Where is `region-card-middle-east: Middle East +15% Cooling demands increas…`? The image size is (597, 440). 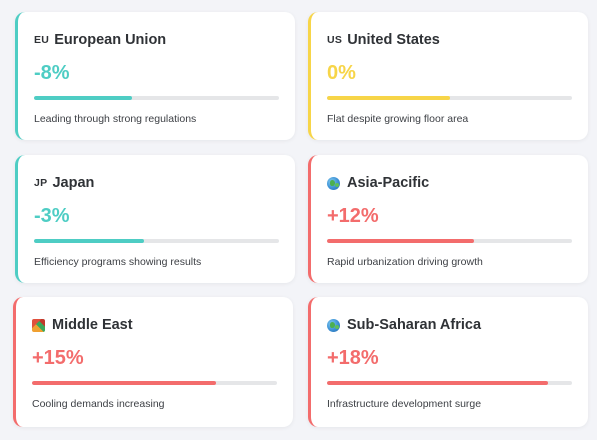 region-card-middle-east: Middle East +15% Cooling demands increas… is located at coordinates (153, 362).